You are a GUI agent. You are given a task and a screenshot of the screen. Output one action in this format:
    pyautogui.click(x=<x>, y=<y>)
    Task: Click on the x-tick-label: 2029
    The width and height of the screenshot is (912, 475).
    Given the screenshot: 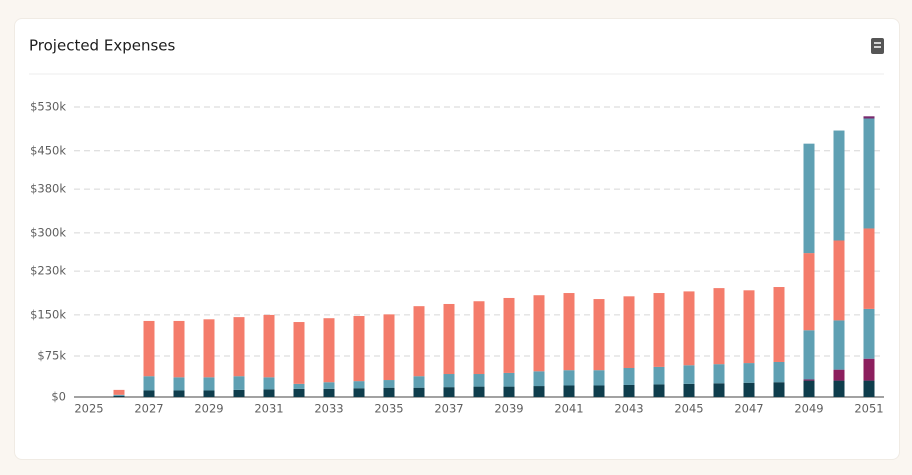 What is the action you would take?
    pyautogui.click(x=208, y=409)
    